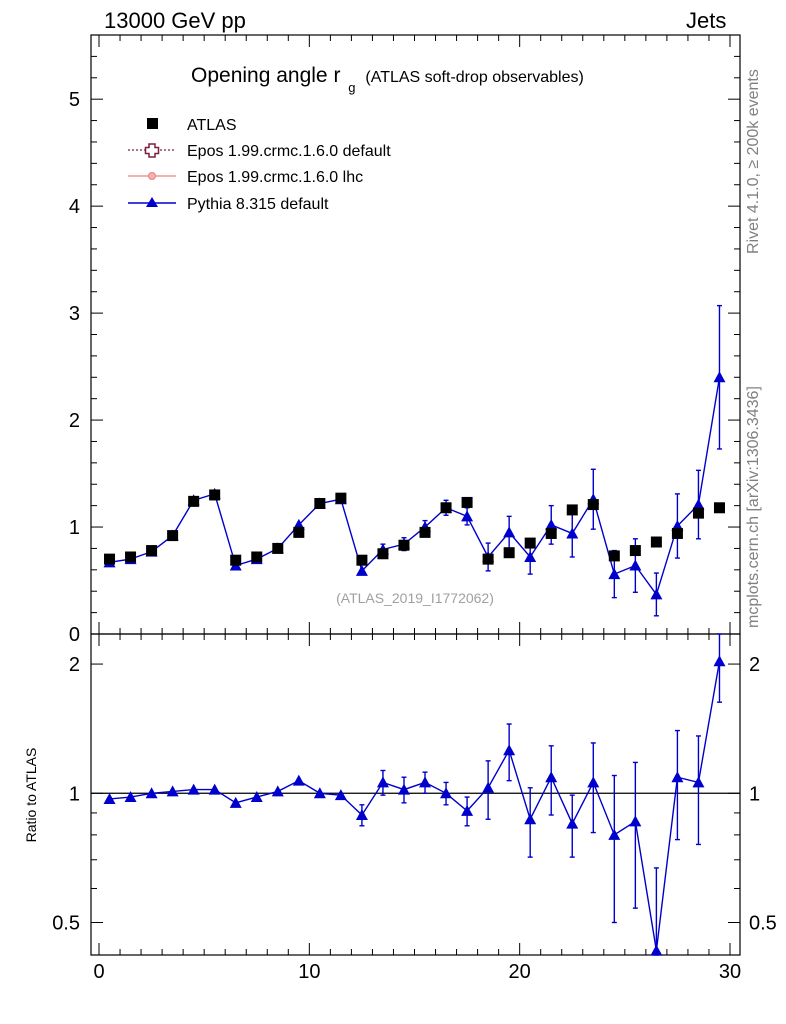 This screenshot has height=1024, width=786. I want to click on main-pythia-errorbars, so click(551, 460).